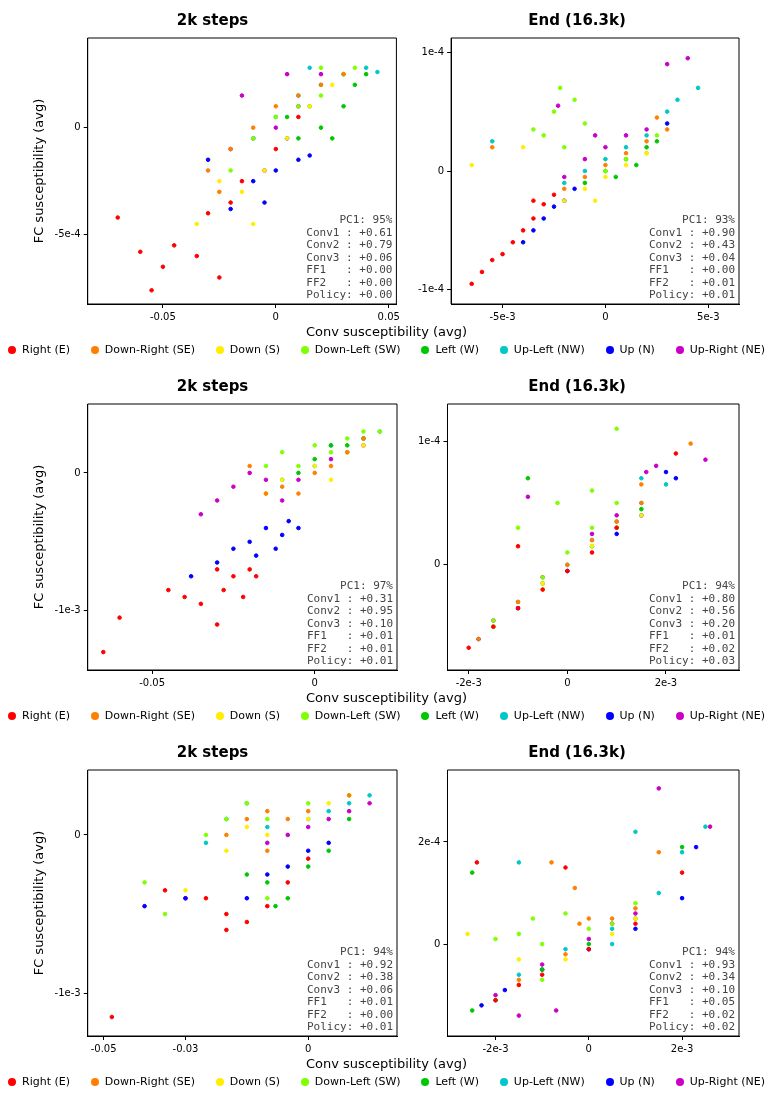 This screenshot has height=1112, width=773. I want to click on annotation: PC1: 97%, so click(367, 586).